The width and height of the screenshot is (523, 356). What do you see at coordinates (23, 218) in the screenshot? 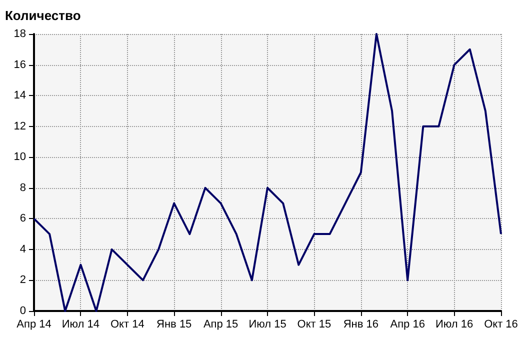
I see `y-tick-label: 6` at bounding box center [23, 218].